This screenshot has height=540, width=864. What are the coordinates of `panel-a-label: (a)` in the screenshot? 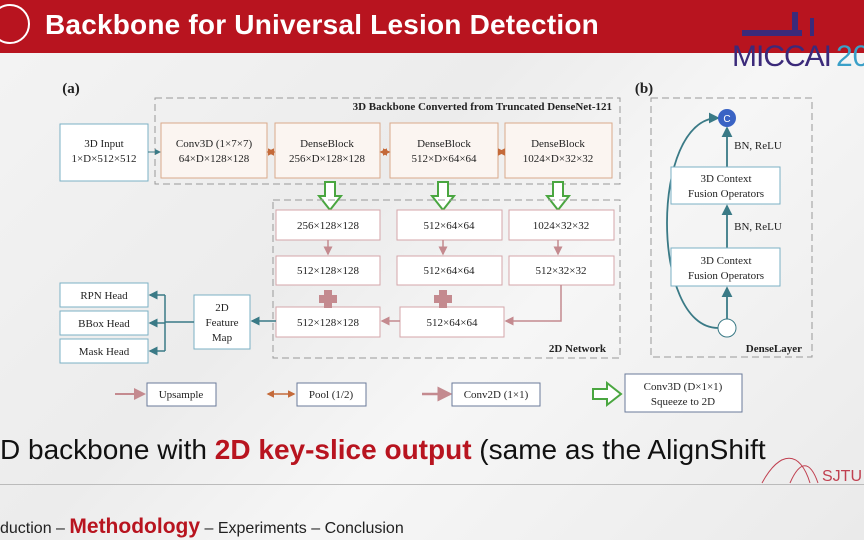 It's located at (71, 89).